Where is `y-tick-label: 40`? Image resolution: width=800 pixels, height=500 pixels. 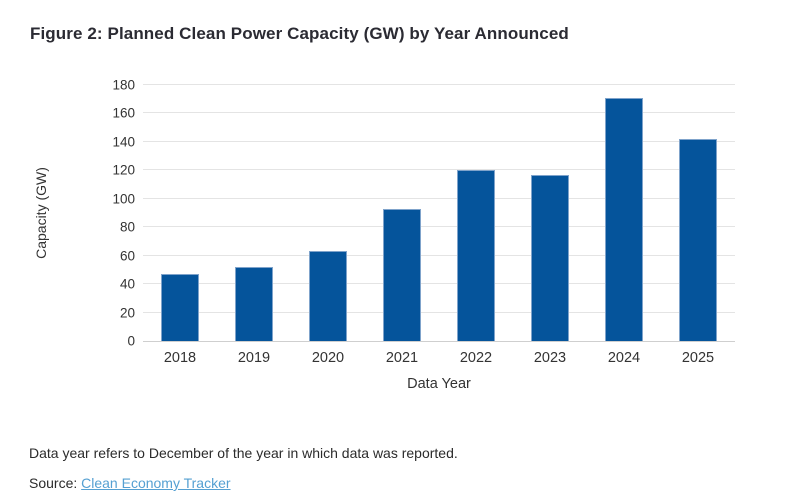
y-tick-label: 40 is located at coordinates (127, 284).